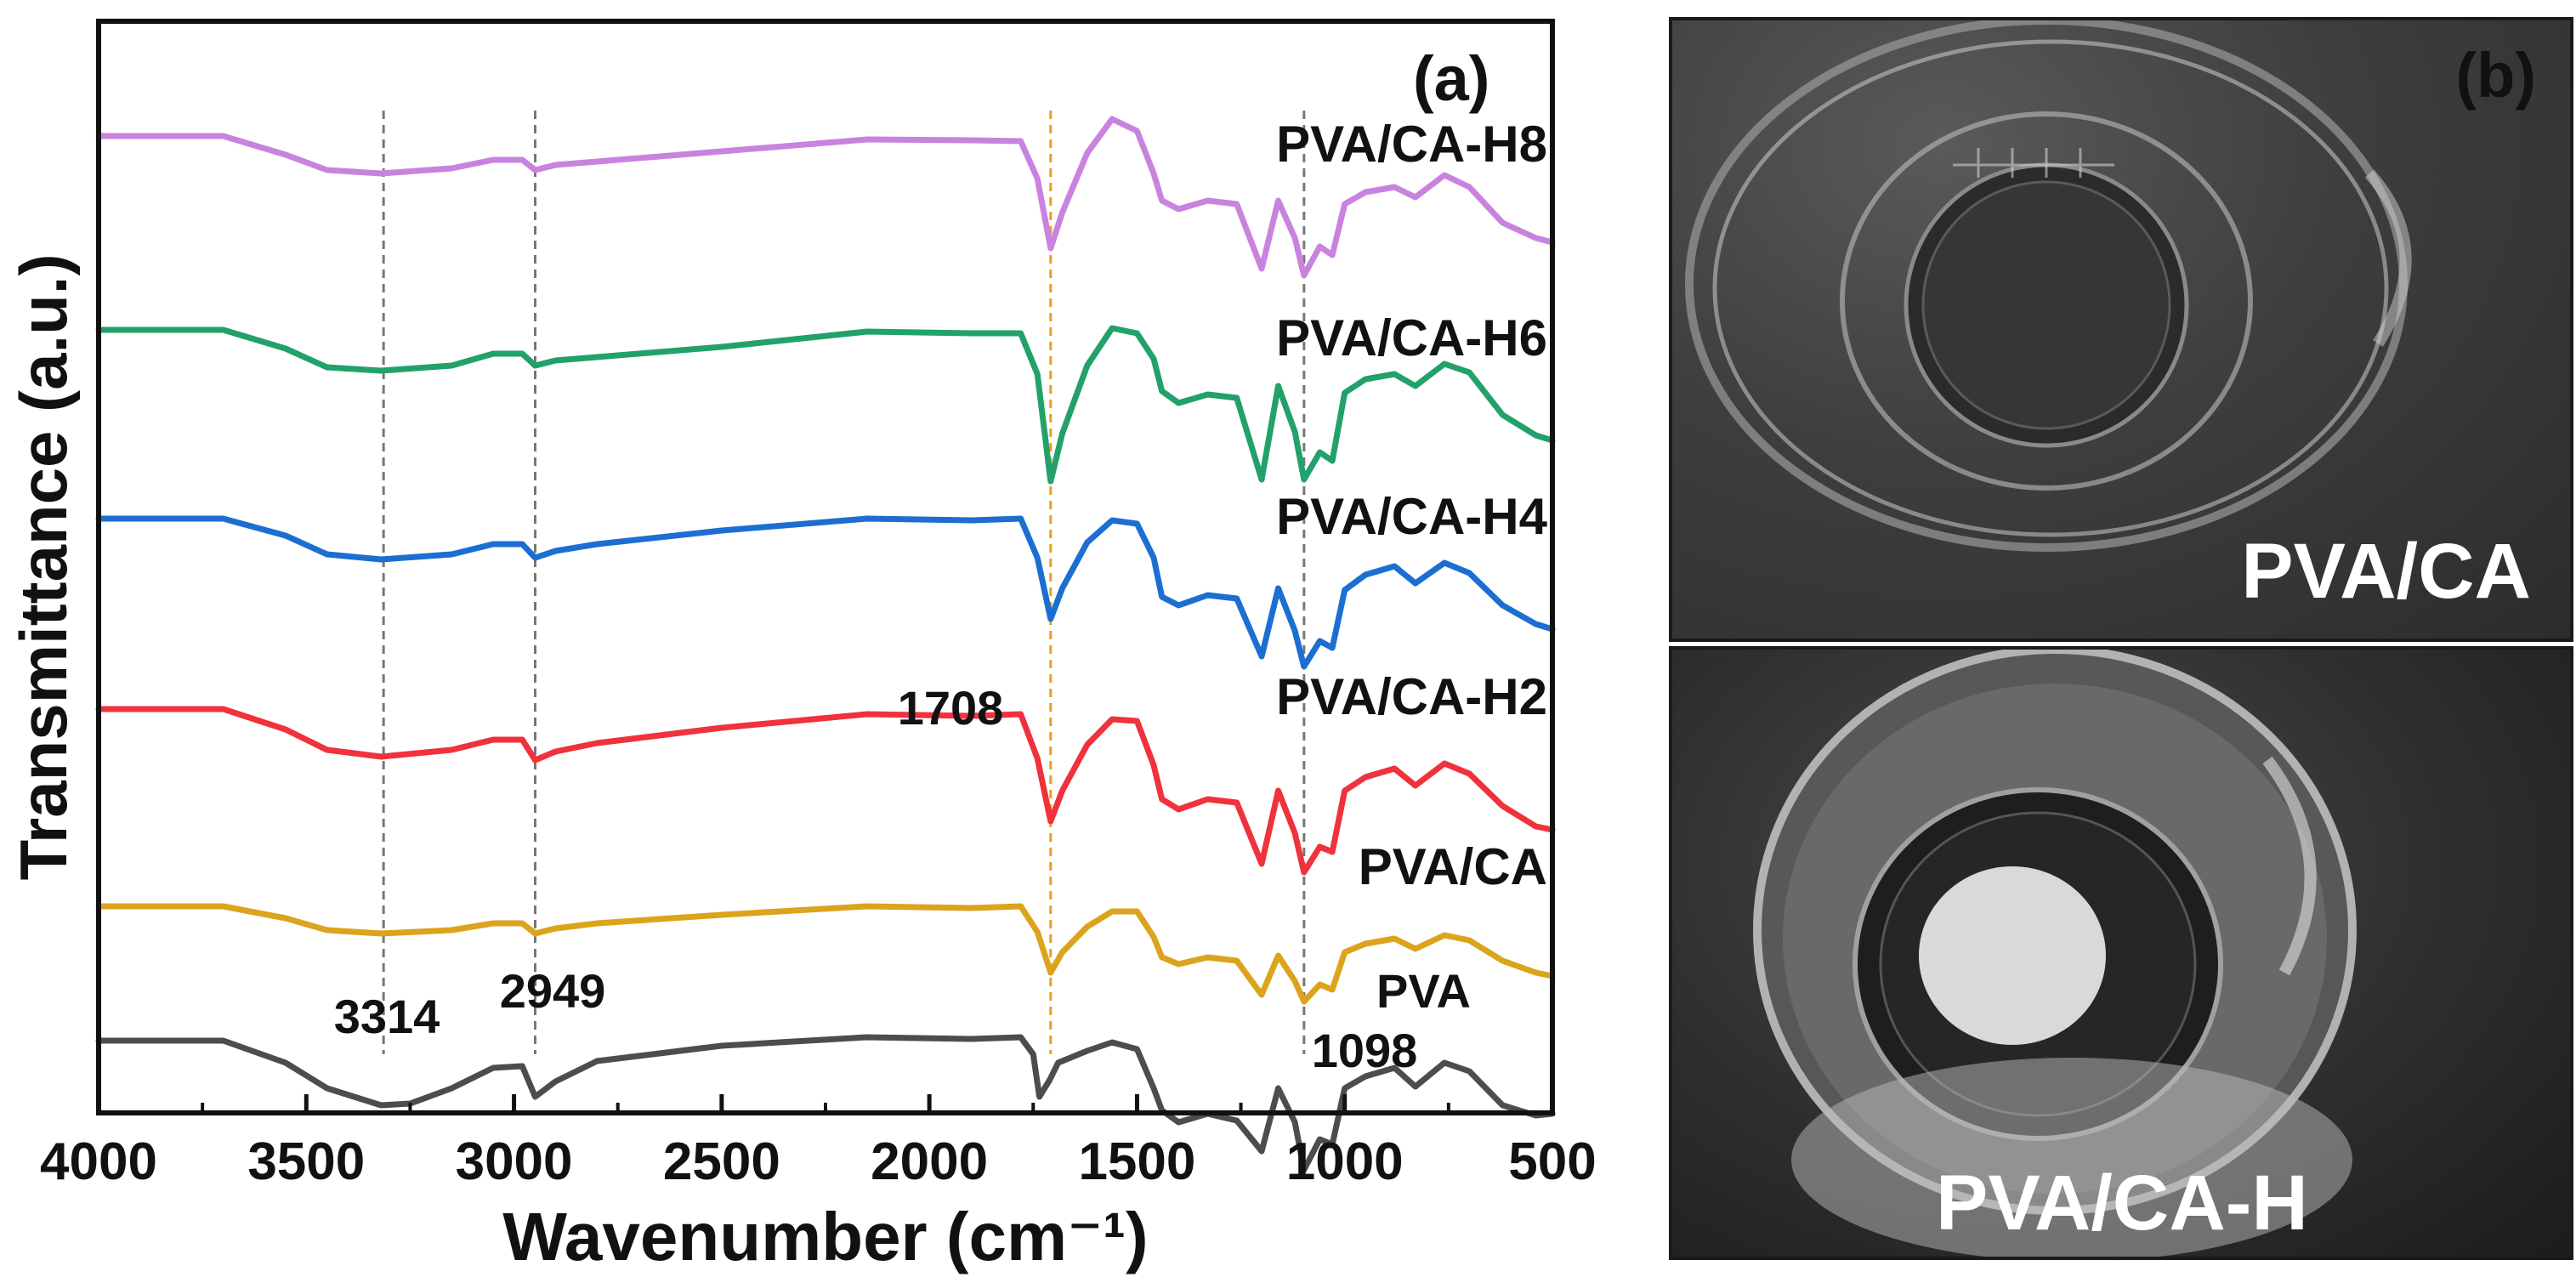 This screenshot has height=1277, width=2576. Describe the element at coordinates (387, 1016) in the screenshot. I see `peak-annotation-3314: 3314` at that location.